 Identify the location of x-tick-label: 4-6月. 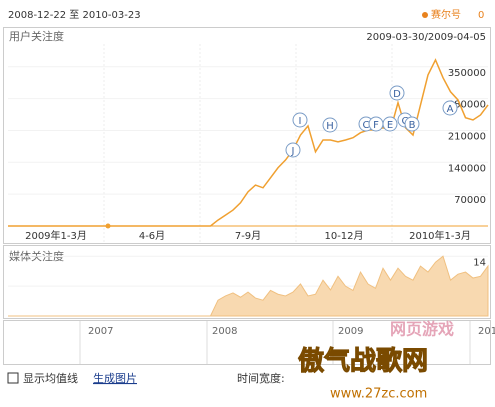
(152, 236).